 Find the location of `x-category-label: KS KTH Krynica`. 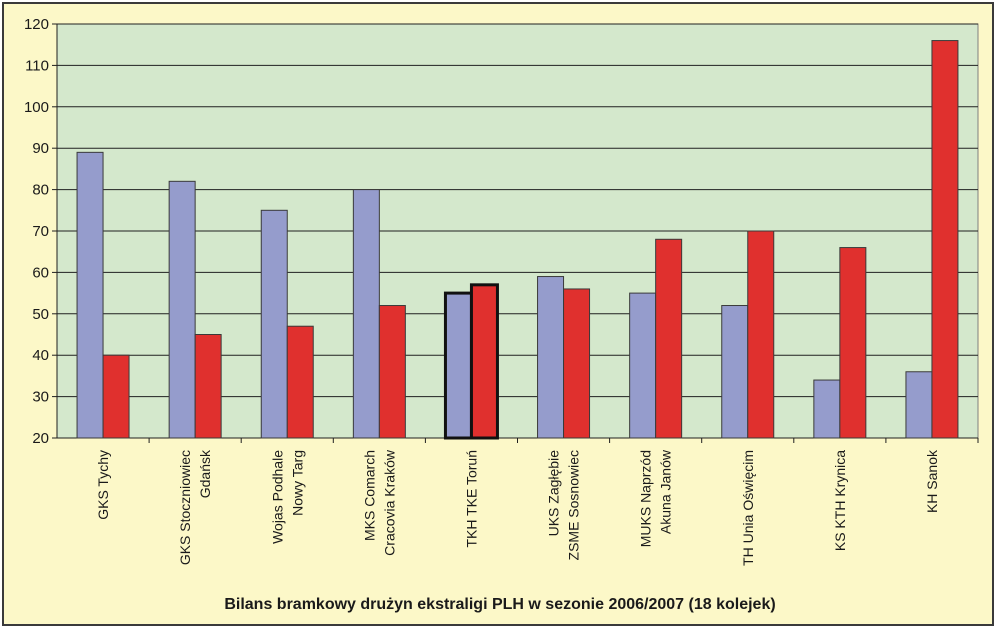

x-category-label: KS KTH Krynica is located at coordinates (840, 500).